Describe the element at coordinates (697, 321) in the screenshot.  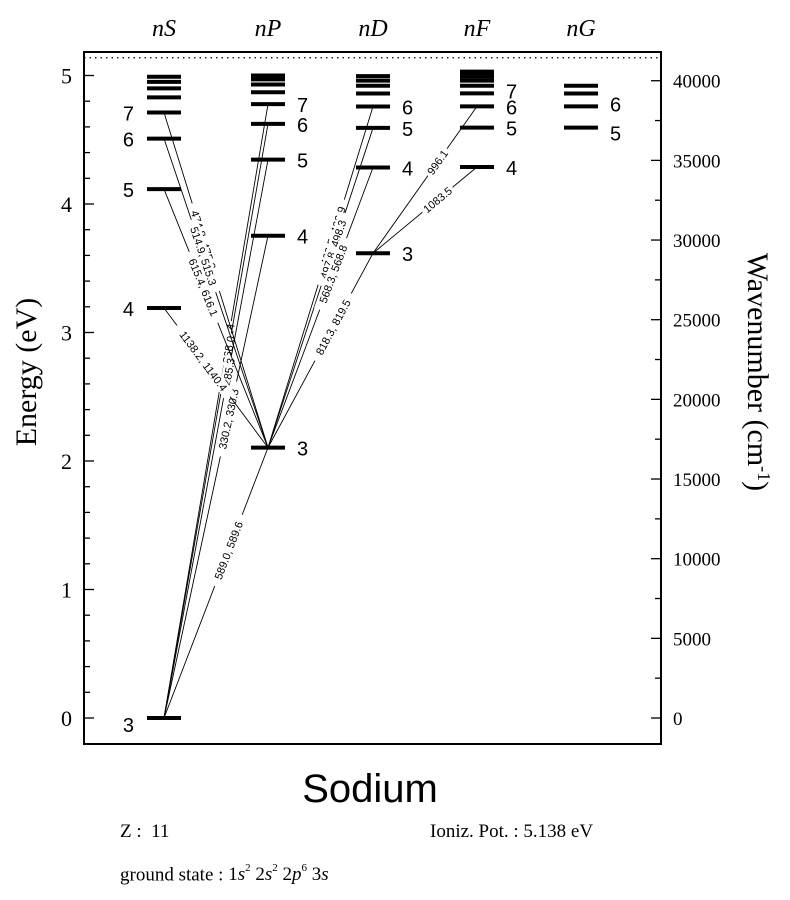
I see `wavenumber-tick-label: 25000` at that location.